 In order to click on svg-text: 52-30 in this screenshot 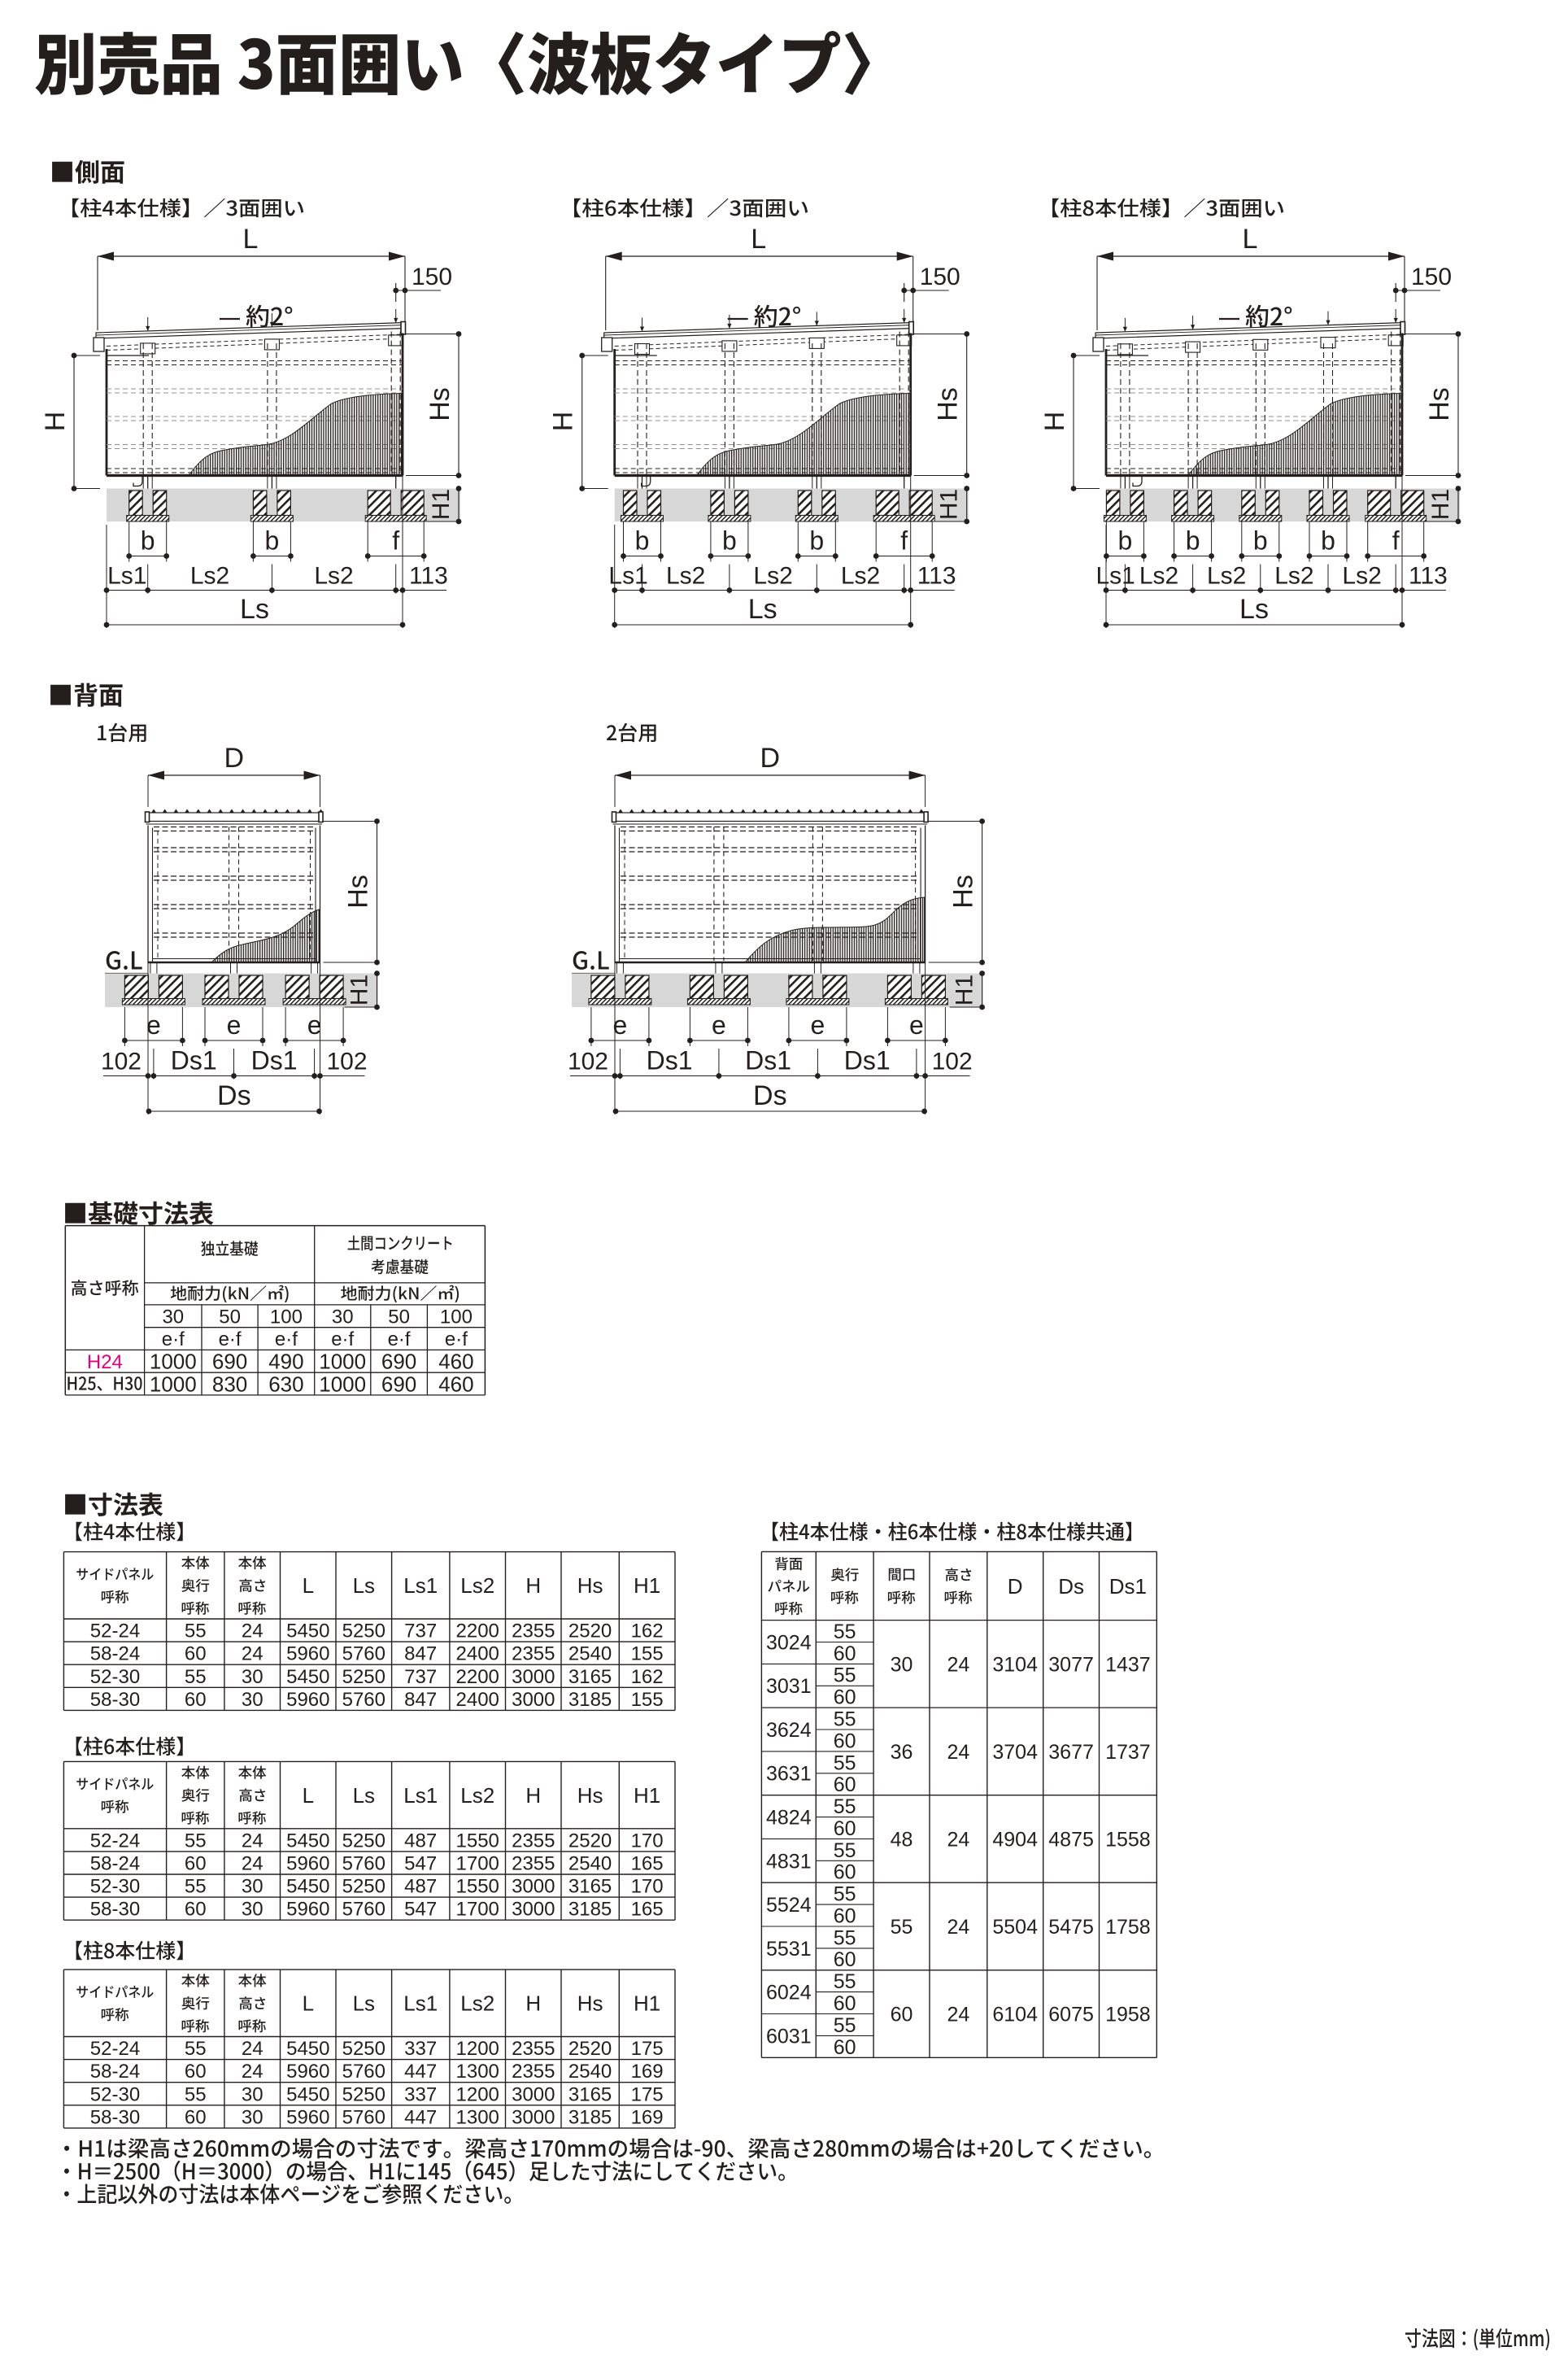, I will do `click(115, 1677)`.